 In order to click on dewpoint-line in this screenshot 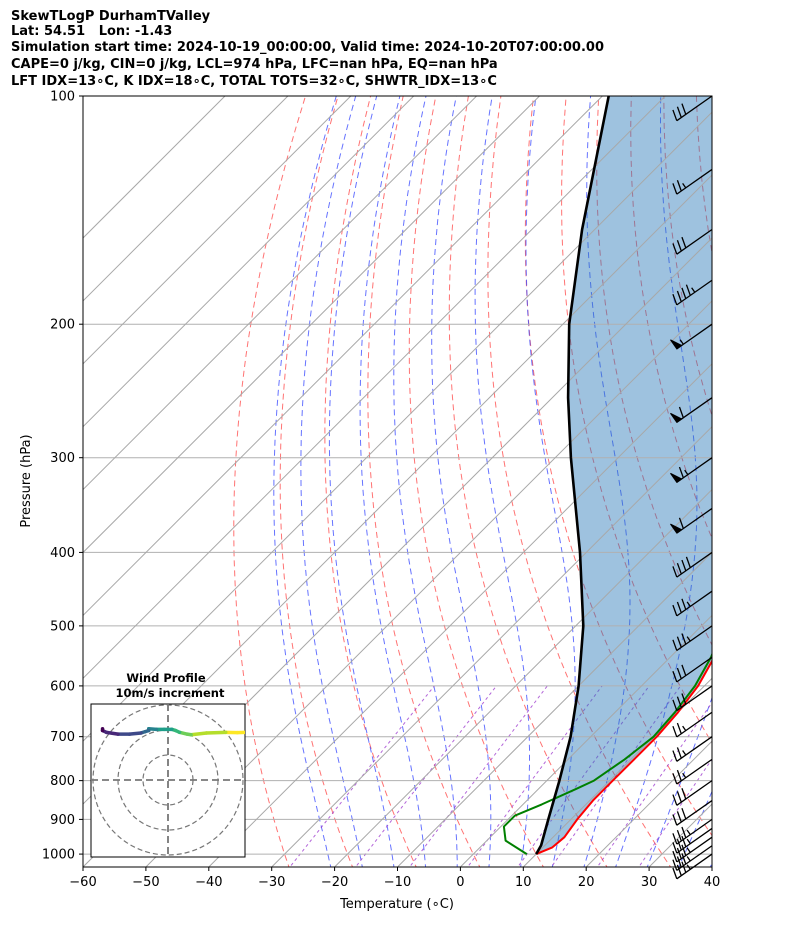, I will do `click(607, 753)`.